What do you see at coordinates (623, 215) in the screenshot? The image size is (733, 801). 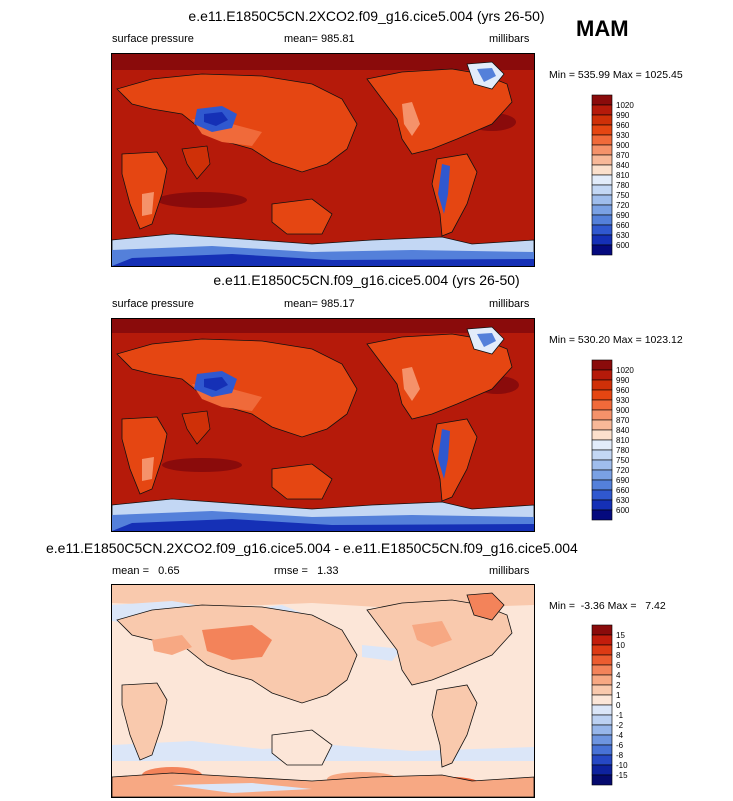 I see `colorbar-tick-label: 690` at bounding box center [623, 215].